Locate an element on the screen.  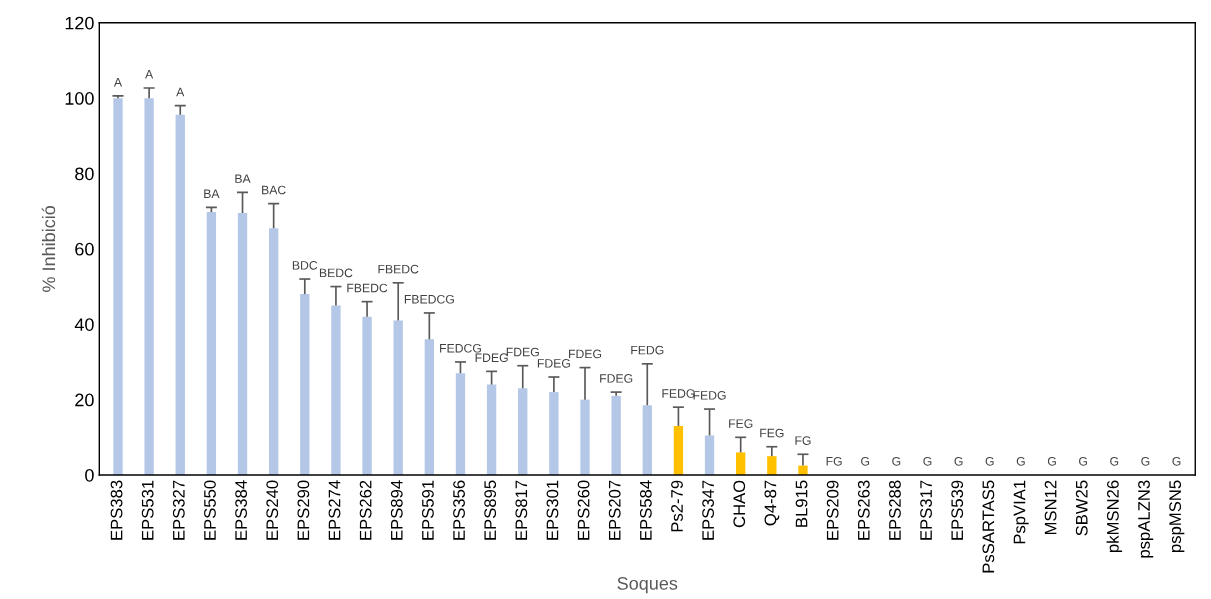
y-tick-label: 60 is located at coordinates (84, 249).